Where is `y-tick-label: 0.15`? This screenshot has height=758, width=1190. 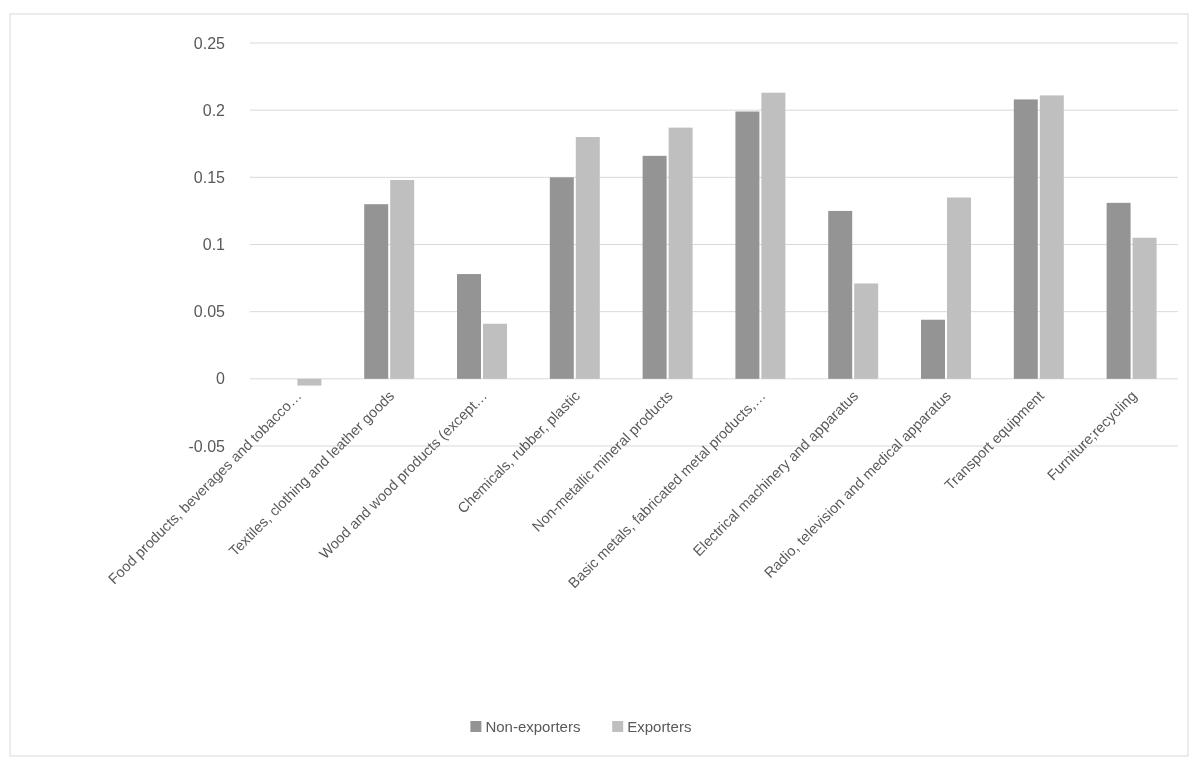 y-tick-label: 0.15 is located at coordinates (209, 177).